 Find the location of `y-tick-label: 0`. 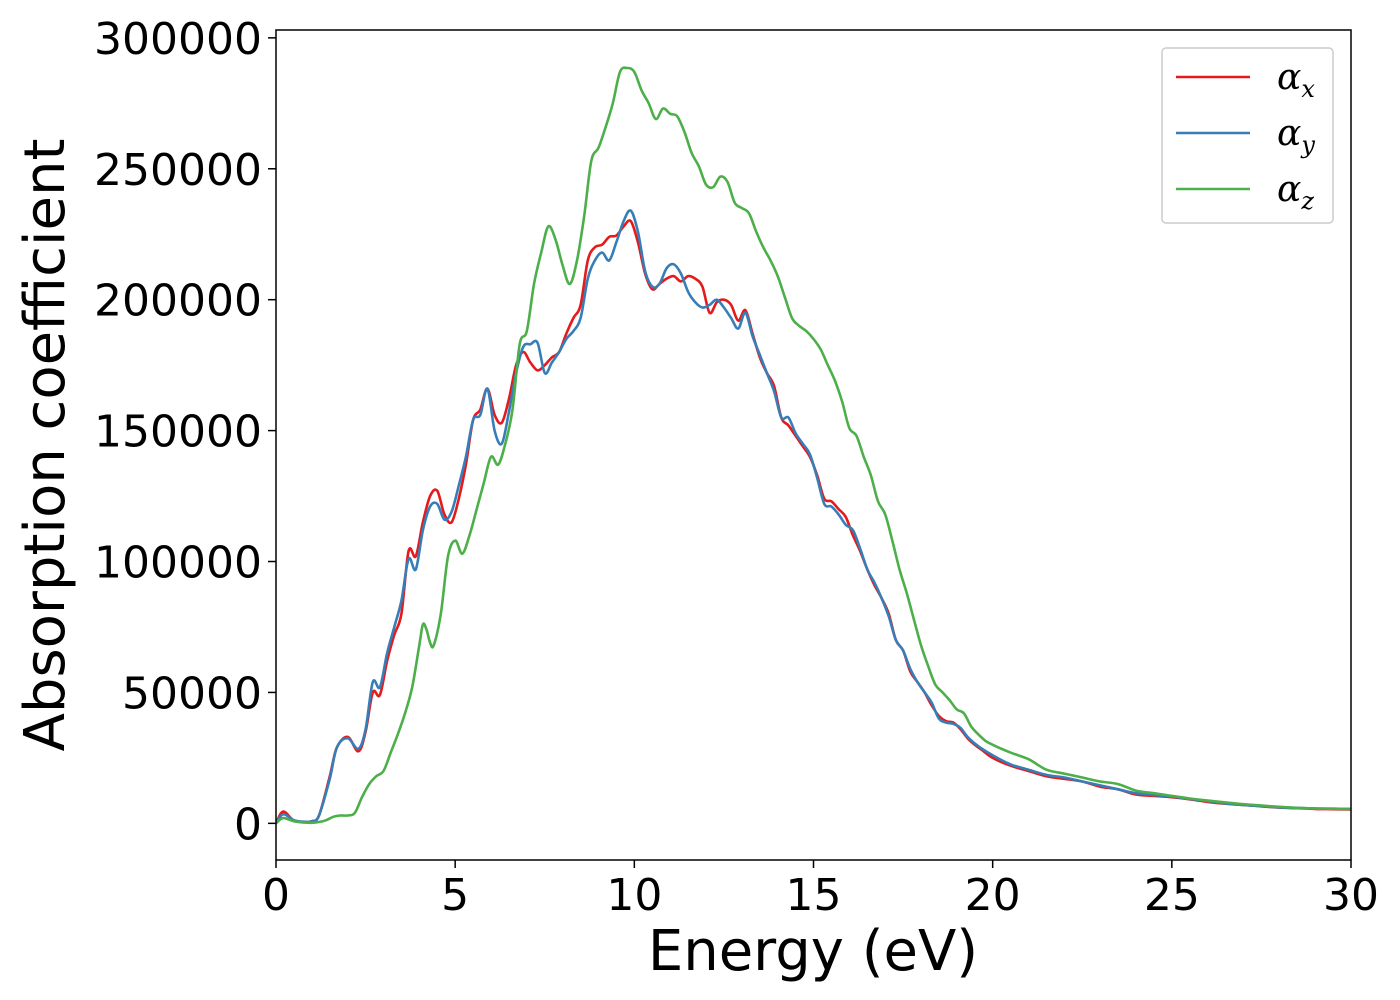

y-tick-label: 0 is located at coordinates (248, 824).